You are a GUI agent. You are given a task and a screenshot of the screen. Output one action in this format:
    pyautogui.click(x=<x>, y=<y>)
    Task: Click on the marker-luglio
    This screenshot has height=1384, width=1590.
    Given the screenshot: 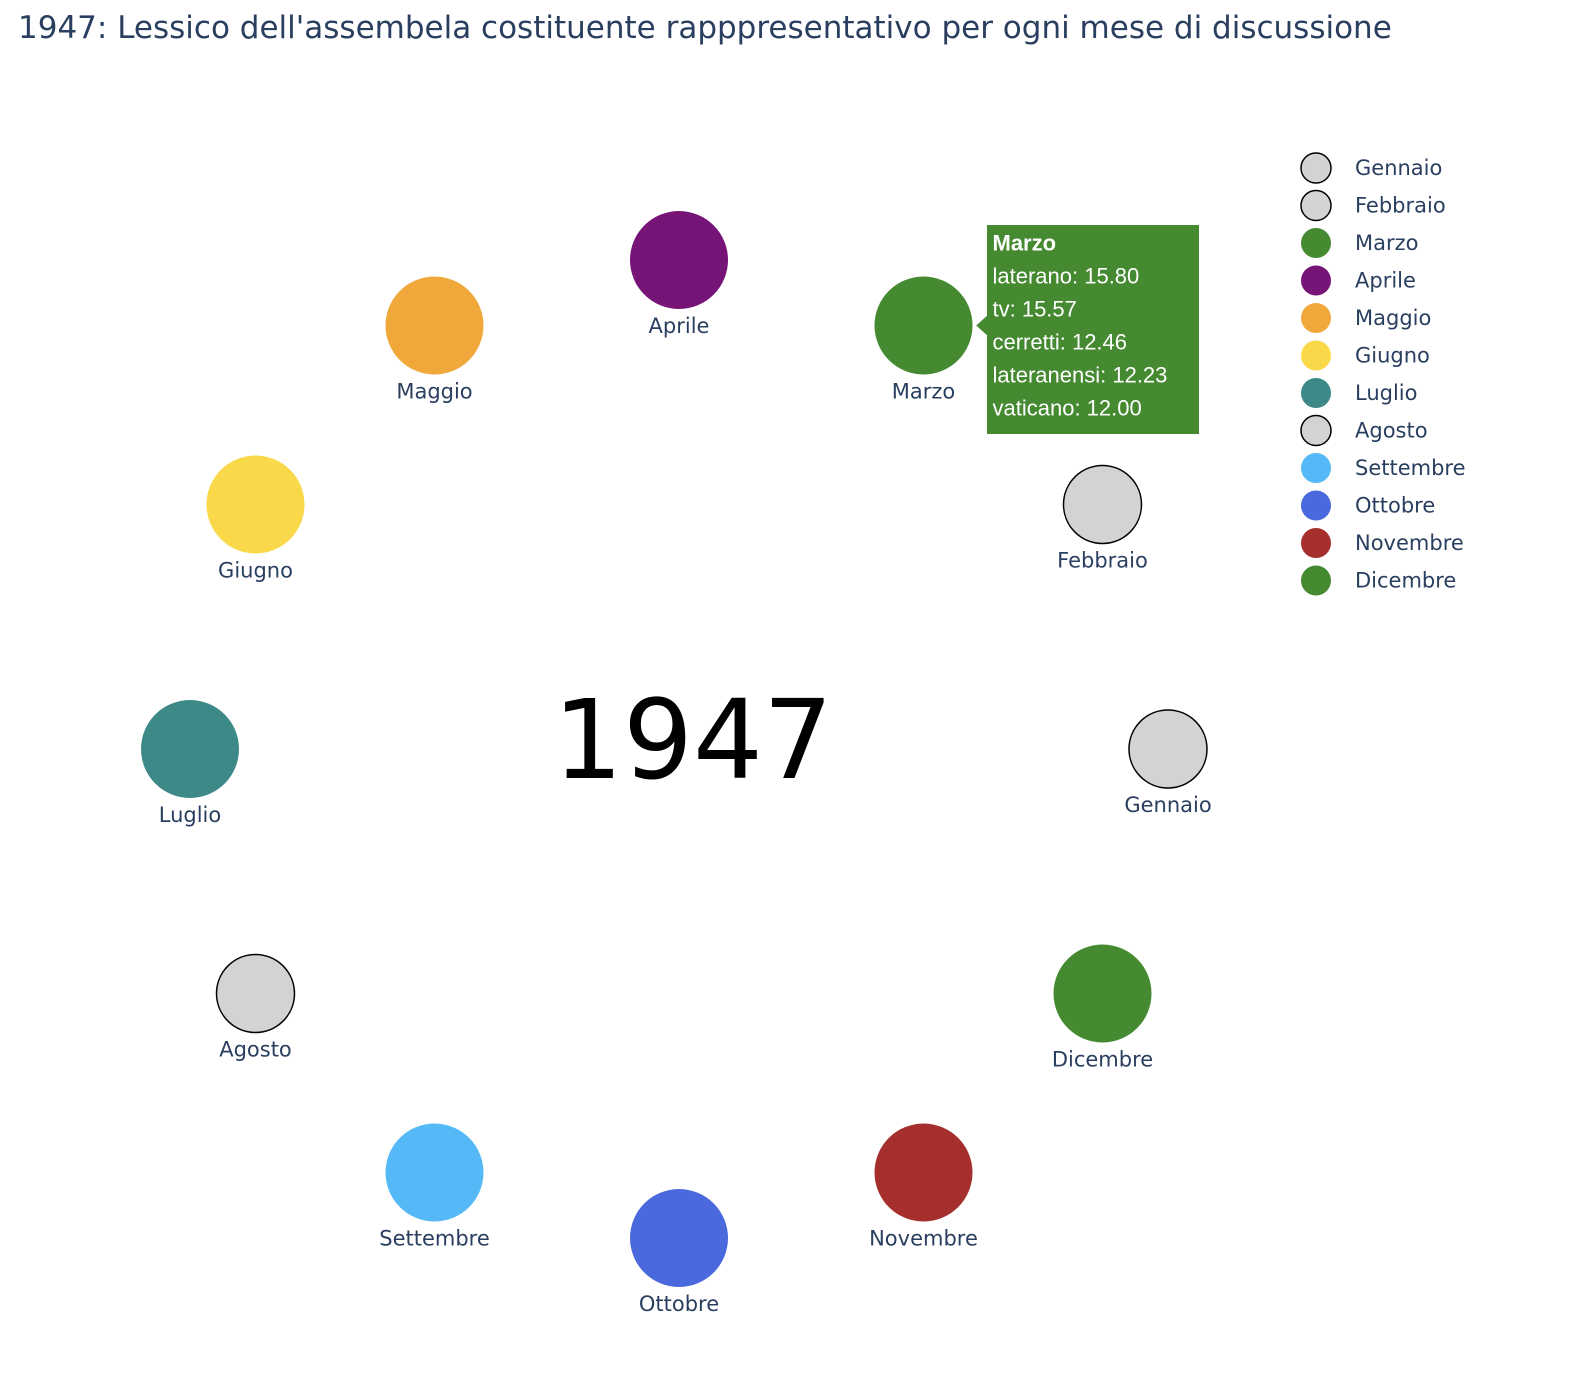 What is the action you would take?
    pyautogui.click(x=190, y=749)
    